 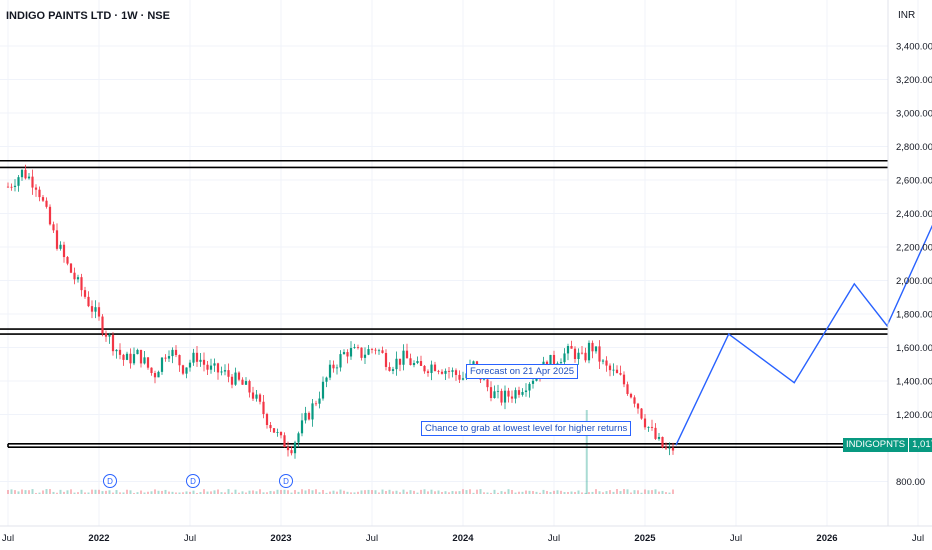 I want to click on y-tick-label: 2,600.00, so click(x=914, y=181).